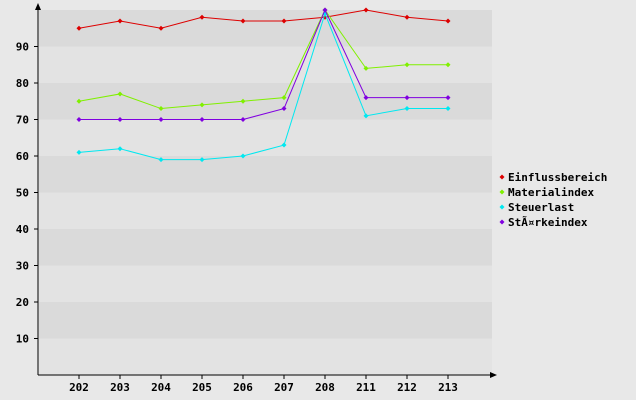  Describe the element at coordinates (541, 207) in the screenshot. I see `legend-label: Steuerlast` at that location.